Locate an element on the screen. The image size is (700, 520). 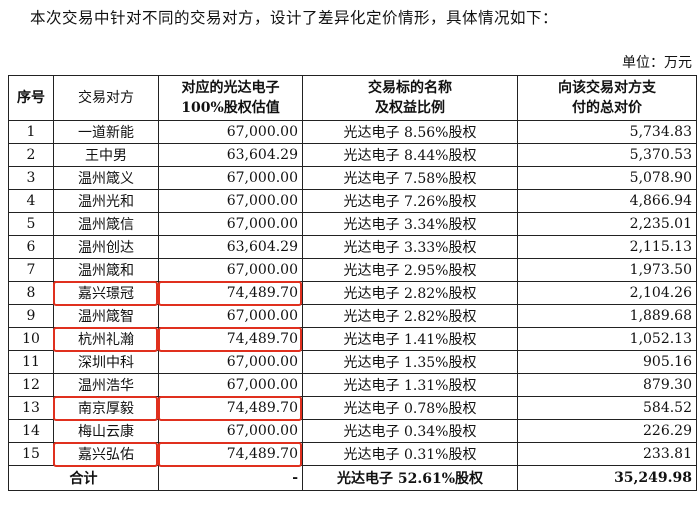
table-row: 7 温州箴和 67,000.00 光达电子 2.95%股权 1,973.50 is located at coordinates (352, 270).